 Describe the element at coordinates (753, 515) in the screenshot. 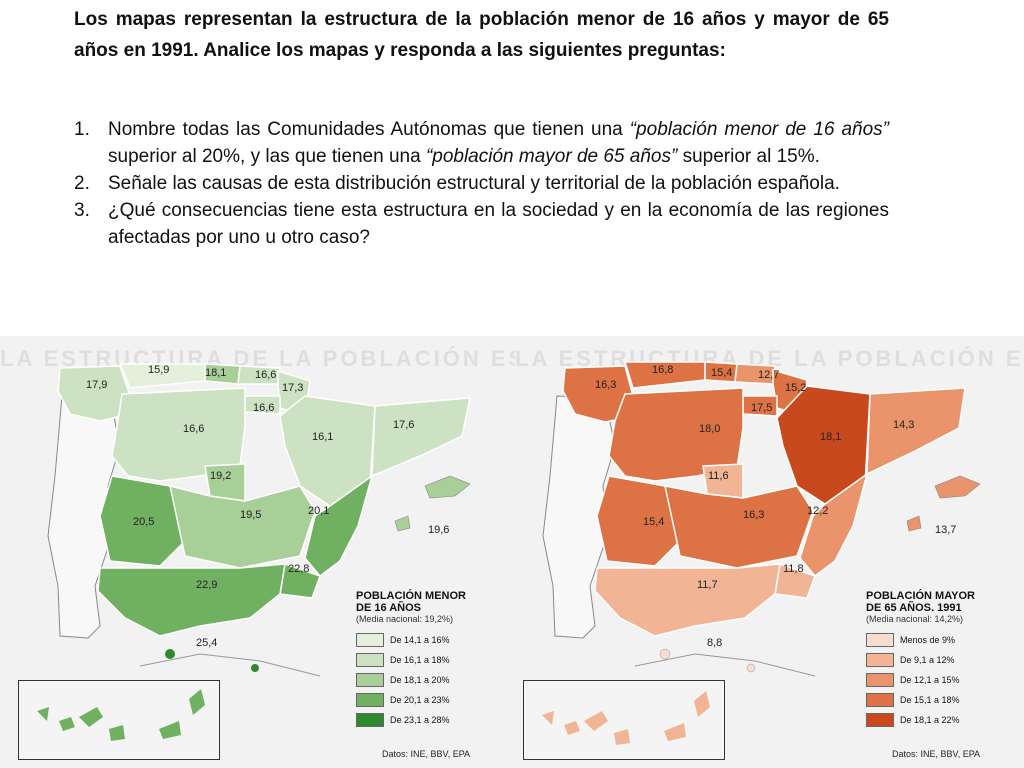

I see `region-value-castilla-la-mancha: 16,3` at that location.